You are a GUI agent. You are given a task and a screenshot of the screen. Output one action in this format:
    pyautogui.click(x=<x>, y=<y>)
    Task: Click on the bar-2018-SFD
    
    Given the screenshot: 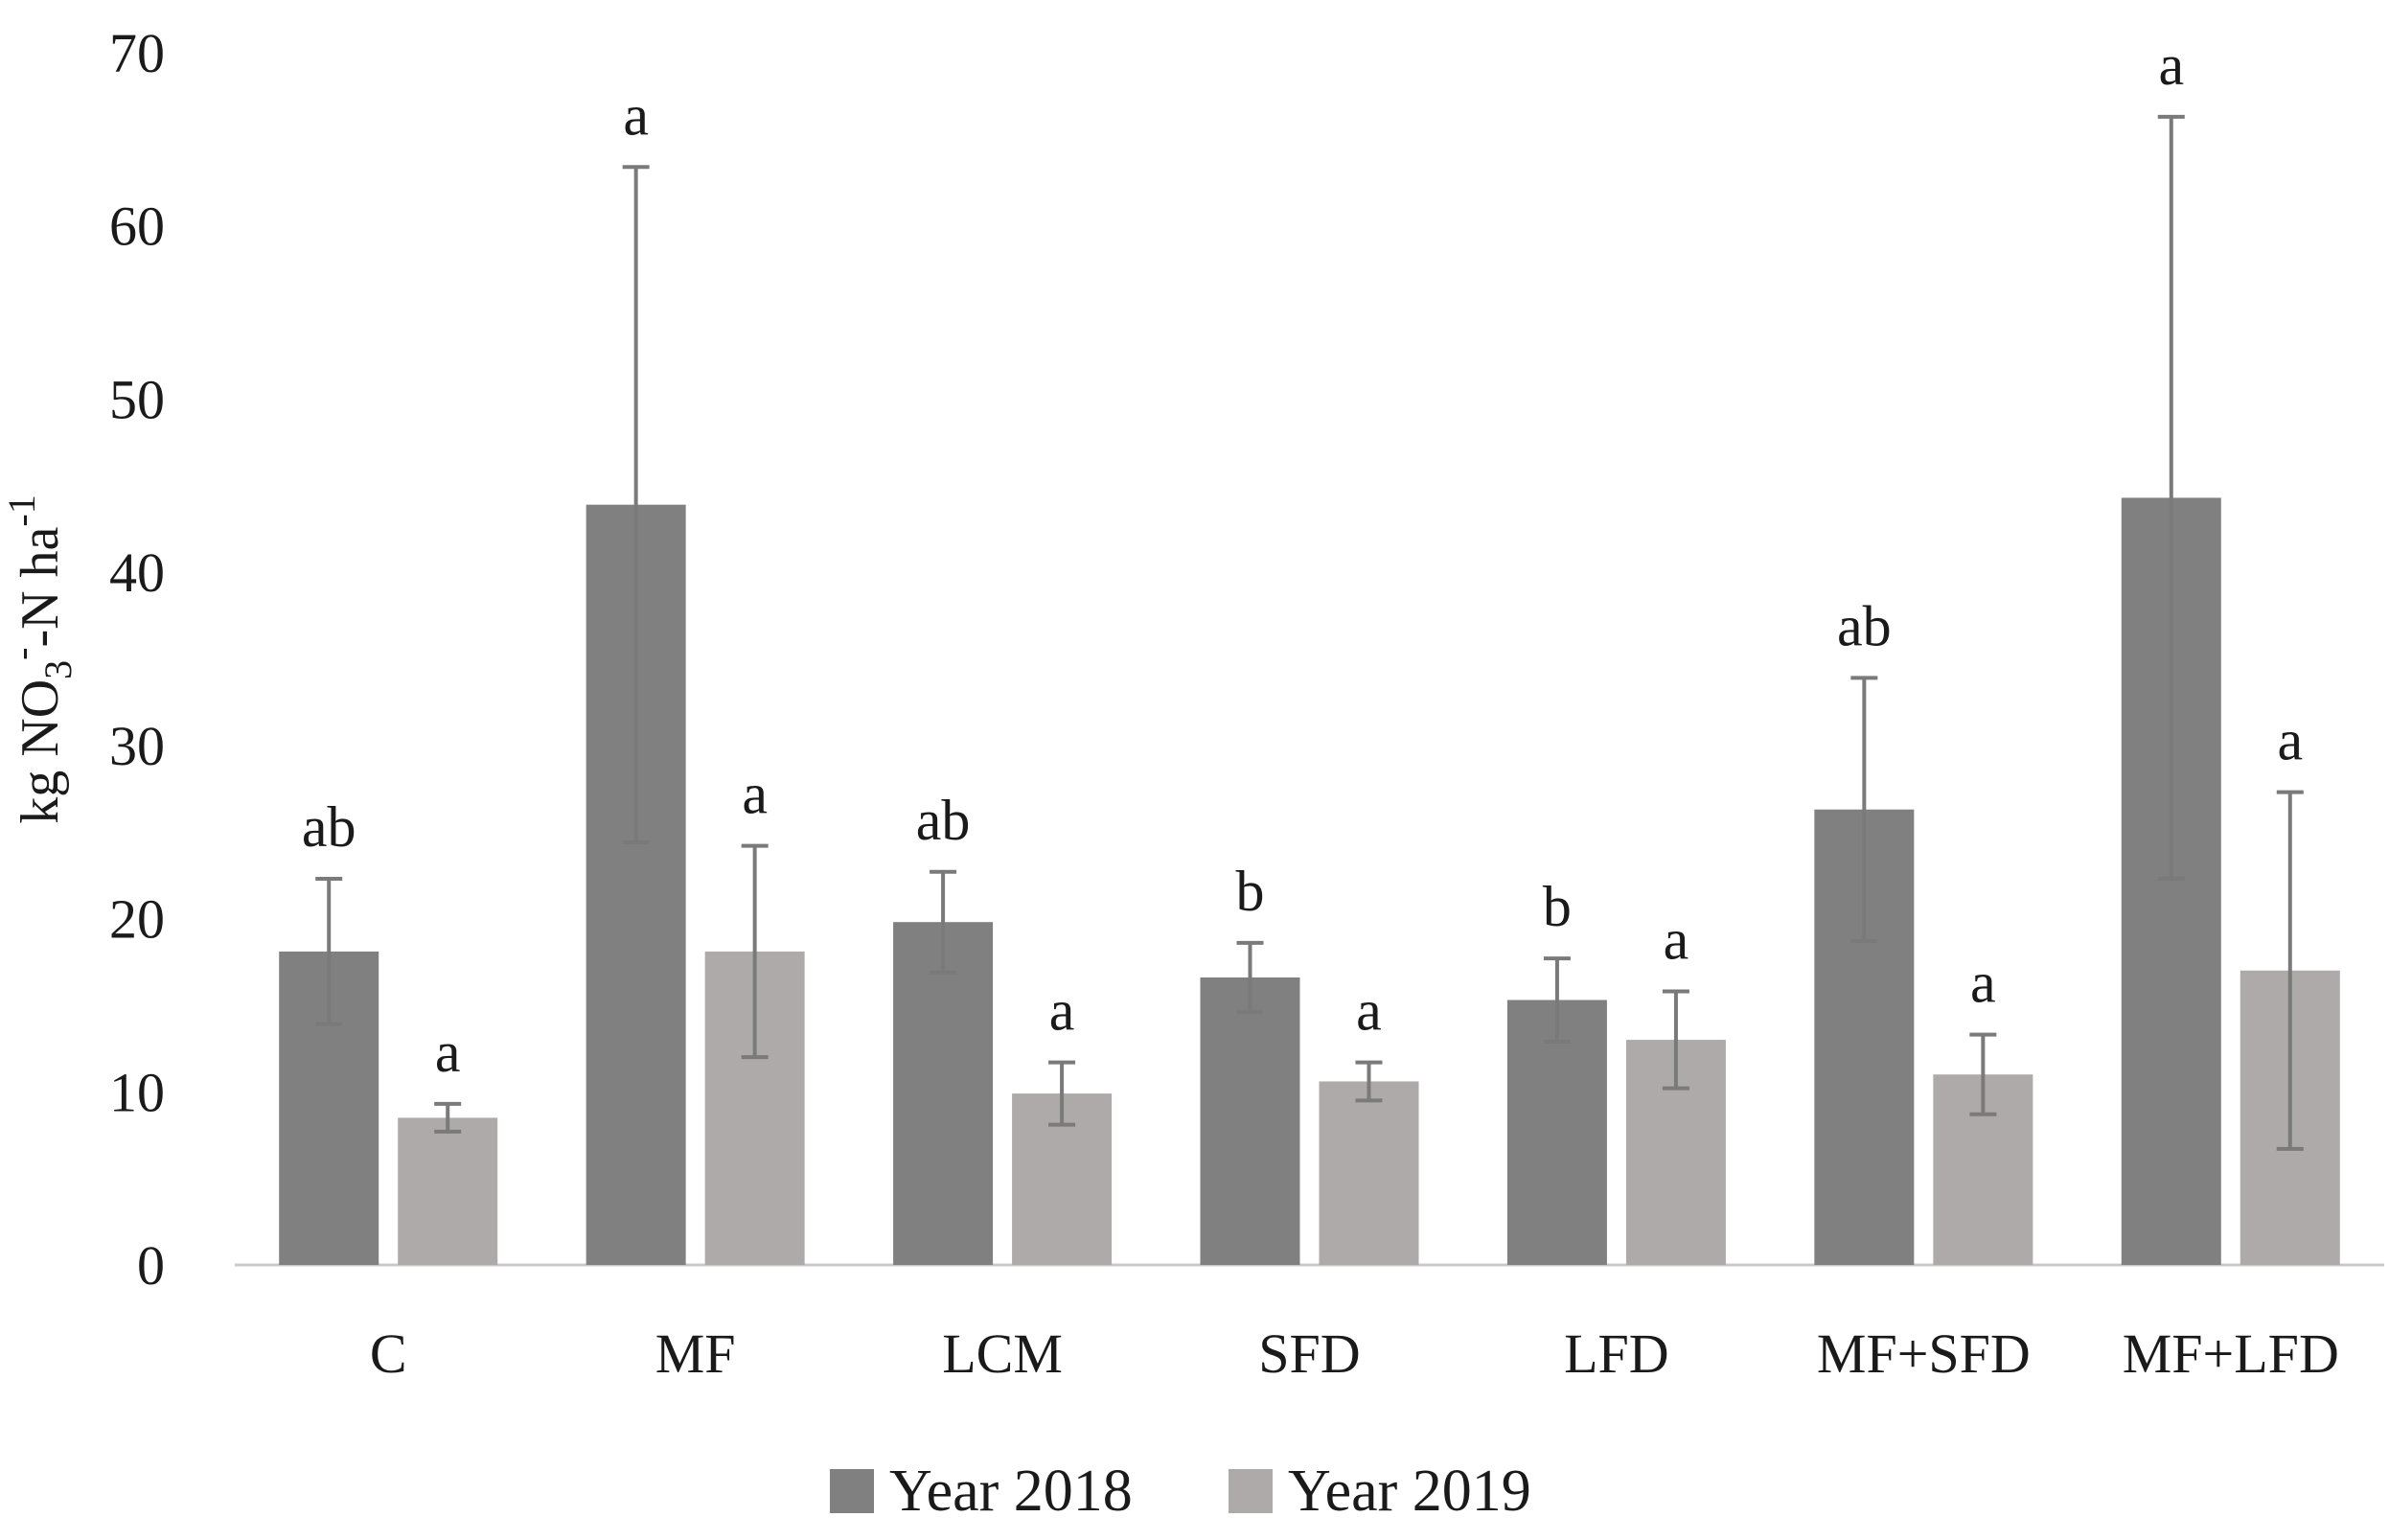 What is the action you would take?
    pyautogui.click(x=1250, y=1121)
    